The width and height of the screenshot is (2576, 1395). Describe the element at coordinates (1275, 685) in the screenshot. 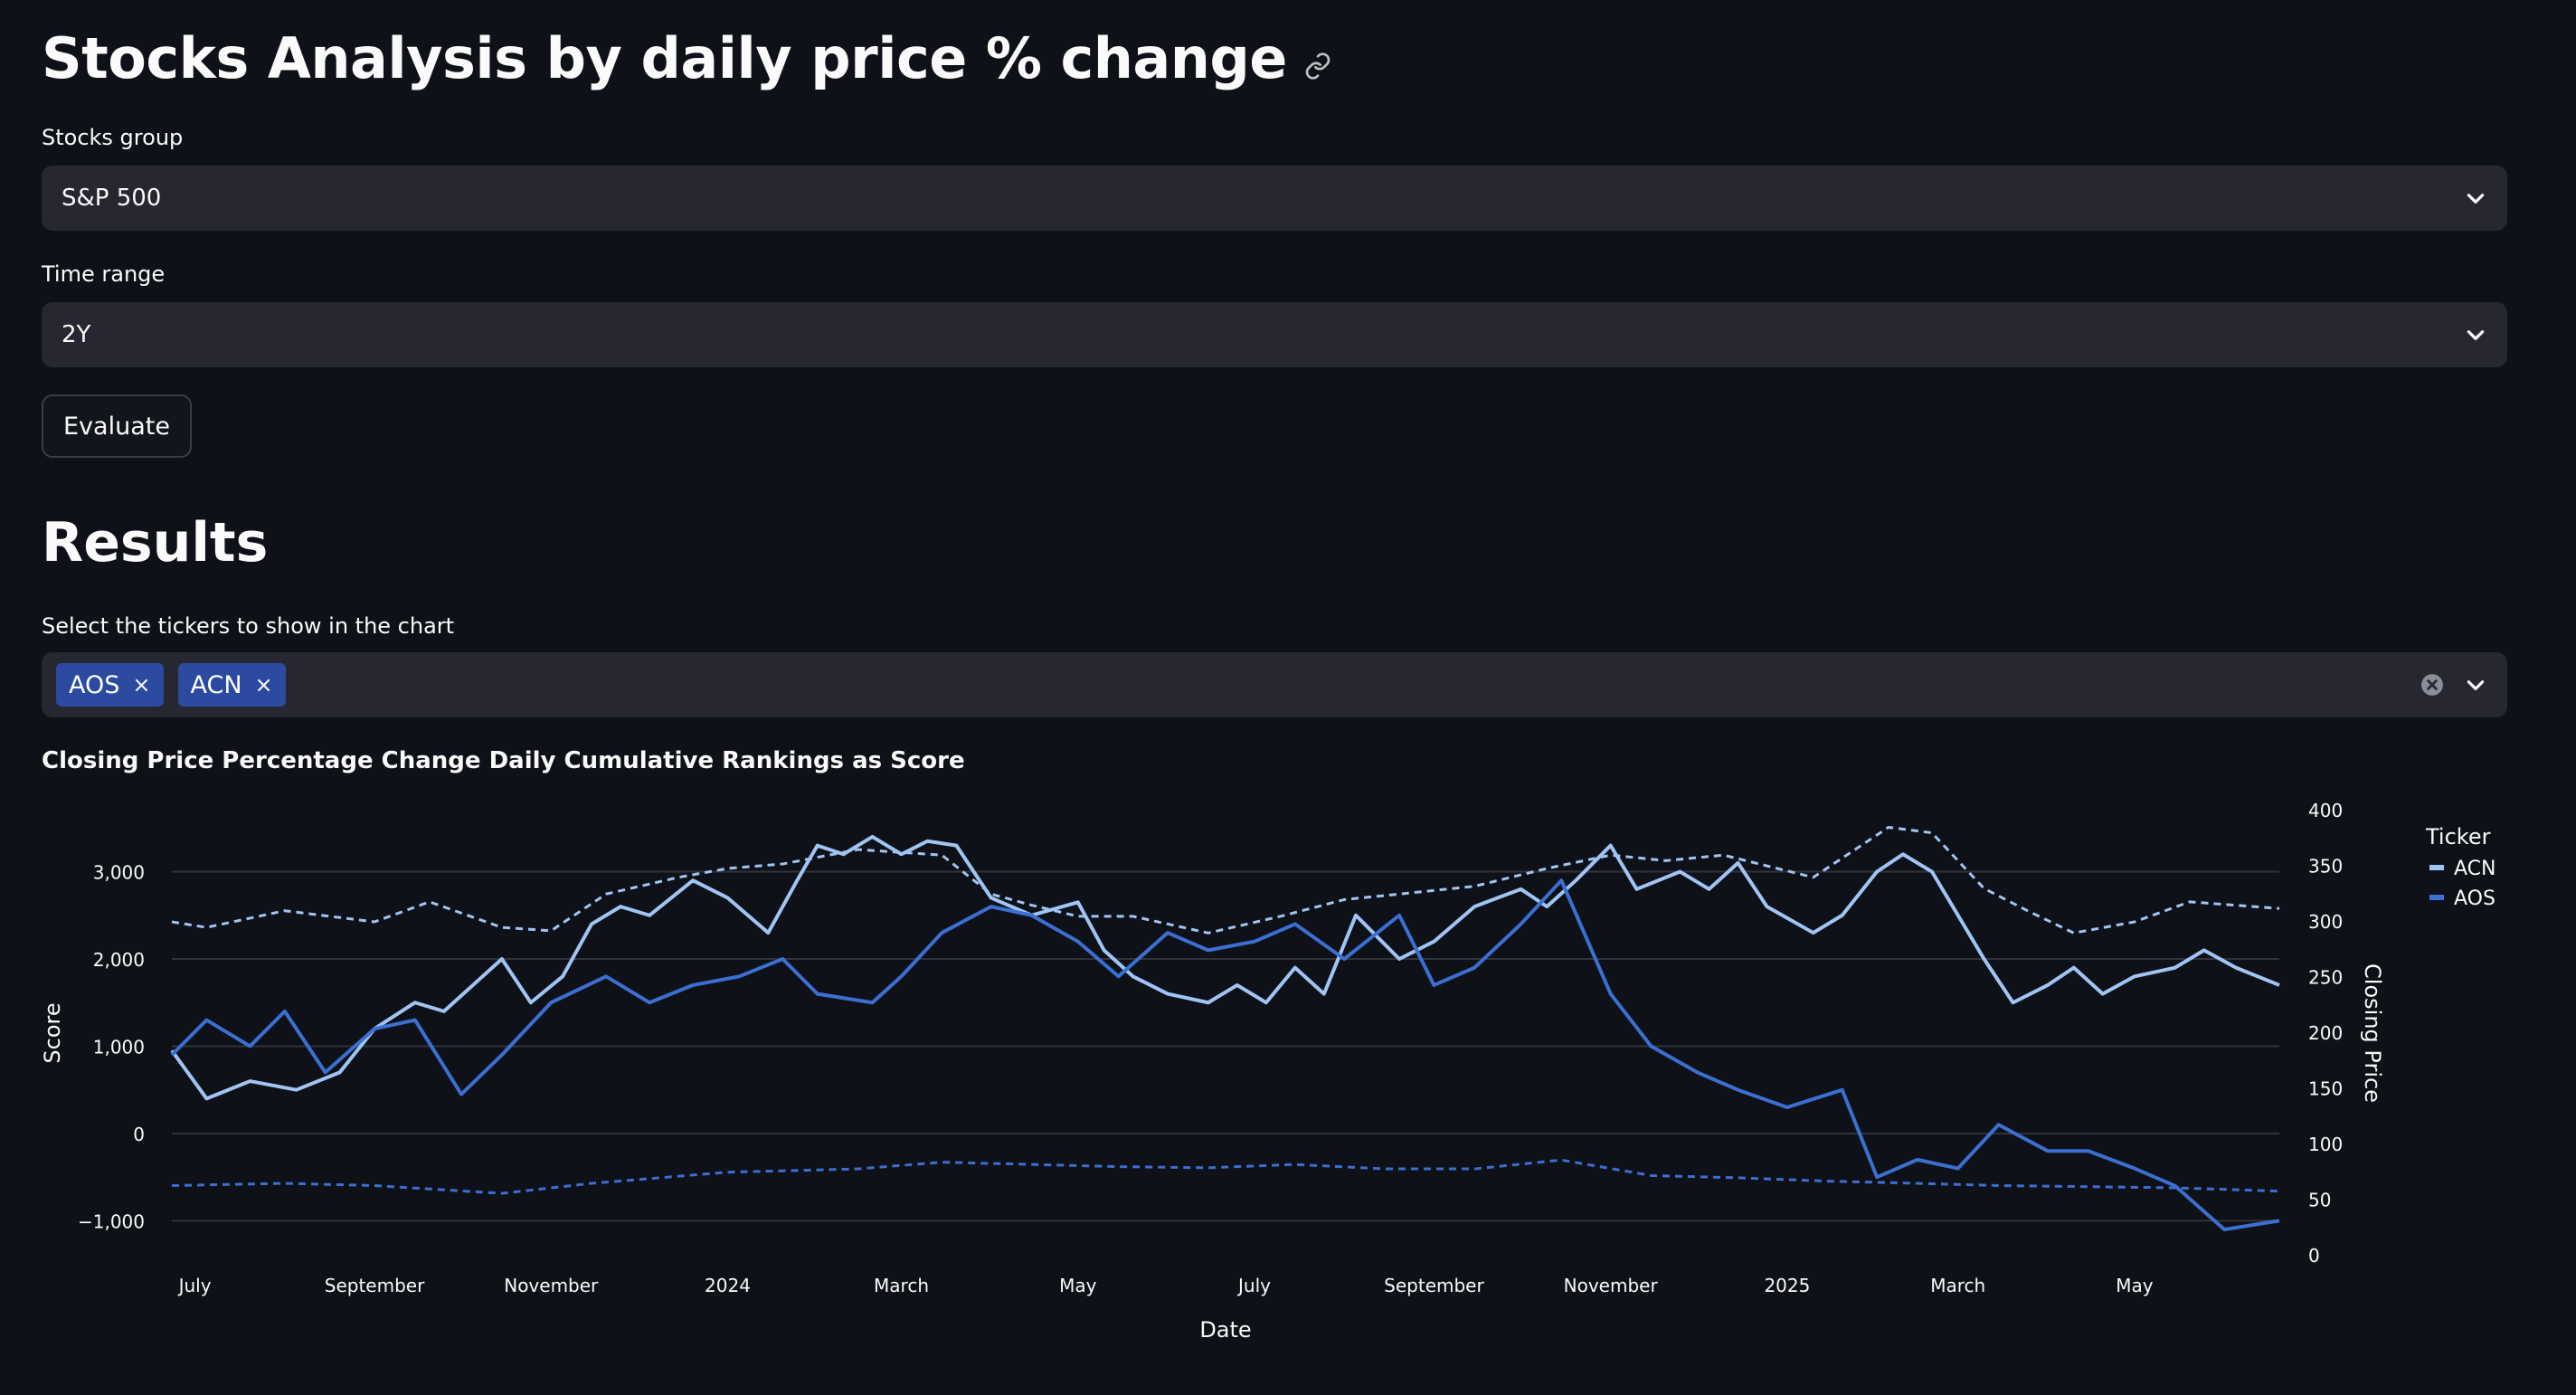

I see `tickers-multiselect: AOS × ACN ×` at that location.